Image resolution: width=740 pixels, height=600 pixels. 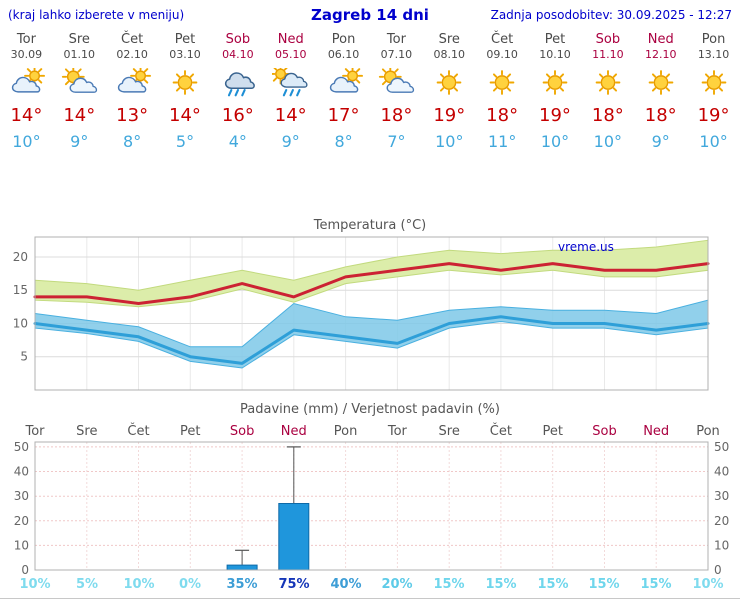 What do you see at coordinates (185, 141) in the screenshot?
I see `min-temperature: 5°` at bounding box center [185, 141].